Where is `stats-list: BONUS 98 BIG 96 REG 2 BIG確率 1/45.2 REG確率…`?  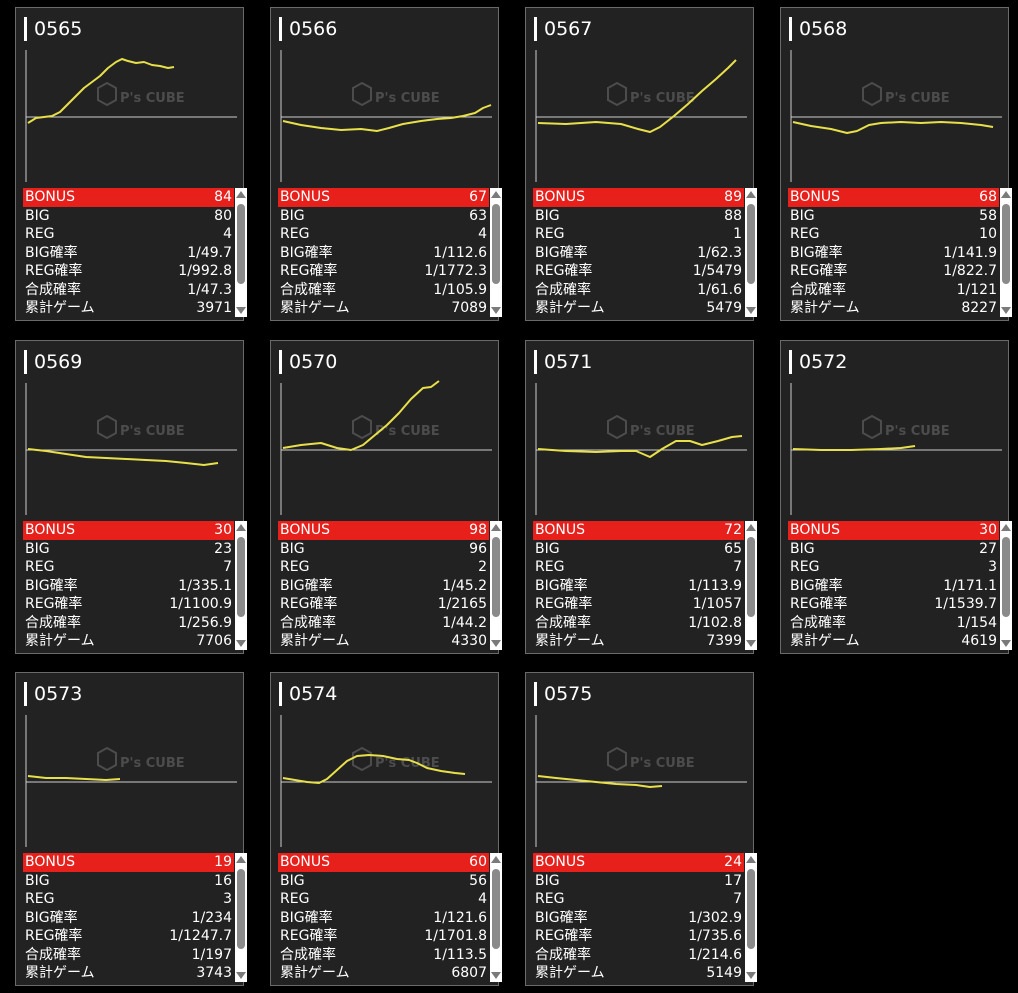
stats-list: BONUS 98 BIG 96 REG 2 BIG確率 1/45.2 REG確率… is located at coordinates (383, 585).